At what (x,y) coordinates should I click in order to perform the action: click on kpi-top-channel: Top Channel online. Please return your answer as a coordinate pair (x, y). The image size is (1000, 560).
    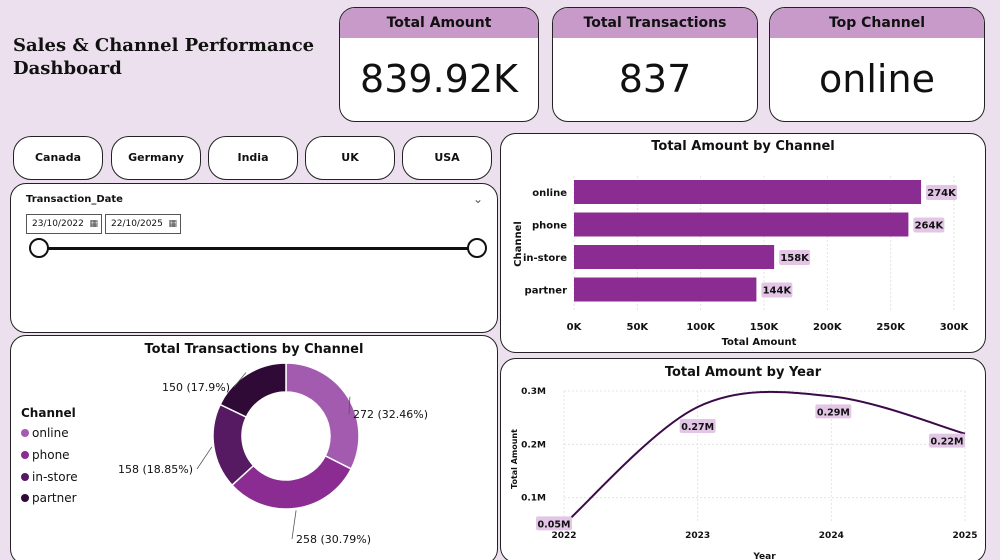
    Looking at the image, I should click on (877, 64).